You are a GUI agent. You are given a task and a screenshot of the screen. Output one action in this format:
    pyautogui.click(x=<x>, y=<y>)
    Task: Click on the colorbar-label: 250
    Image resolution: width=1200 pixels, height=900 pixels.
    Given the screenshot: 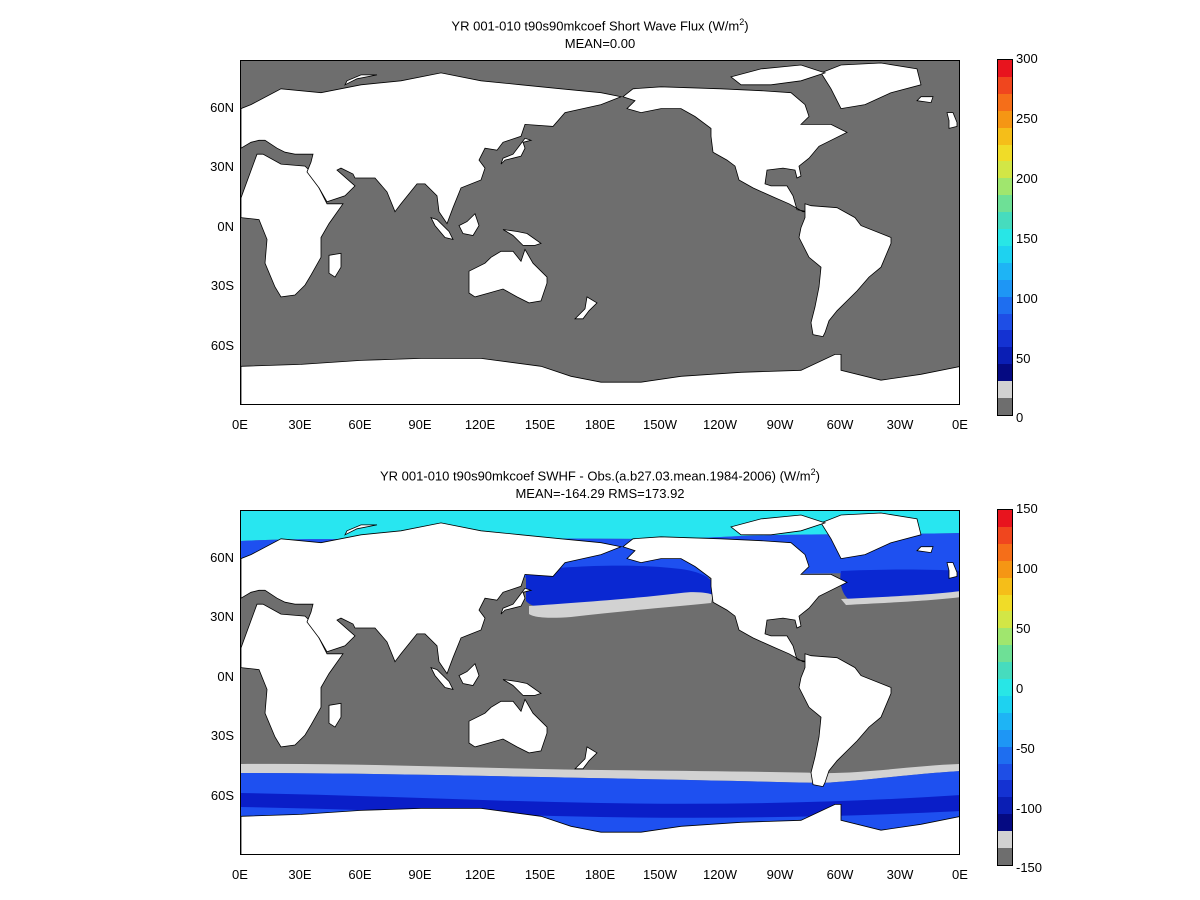 What is the action you would take?
    pyautogui.click(x=1027, y=118)
    